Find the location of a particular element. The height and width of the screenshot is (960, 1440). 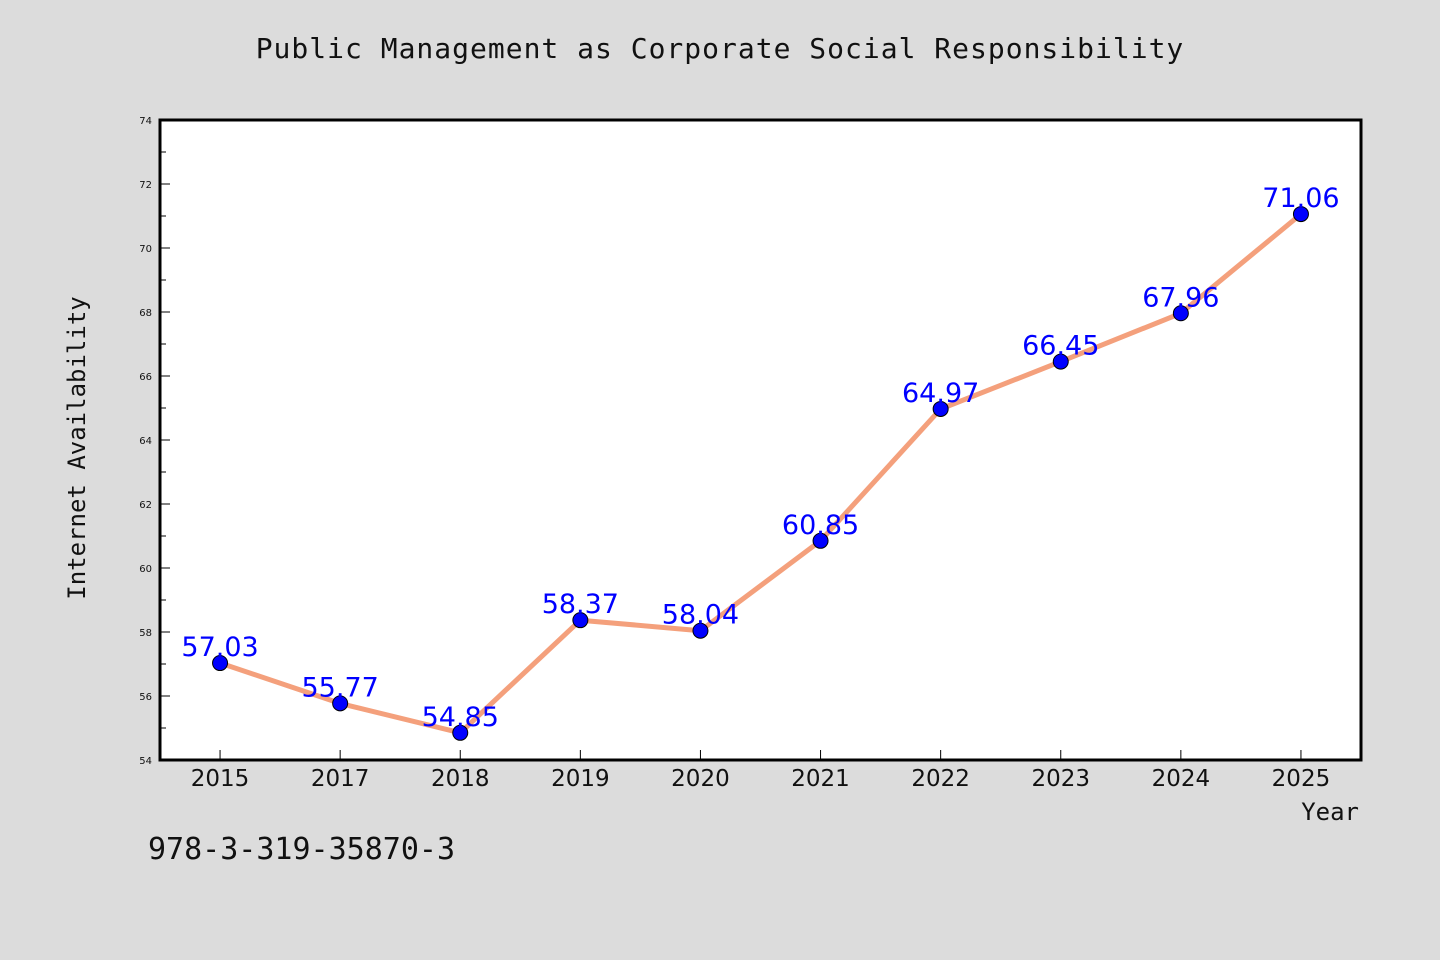

x-tick-label: 2018 is located at coordinates (460, 779).